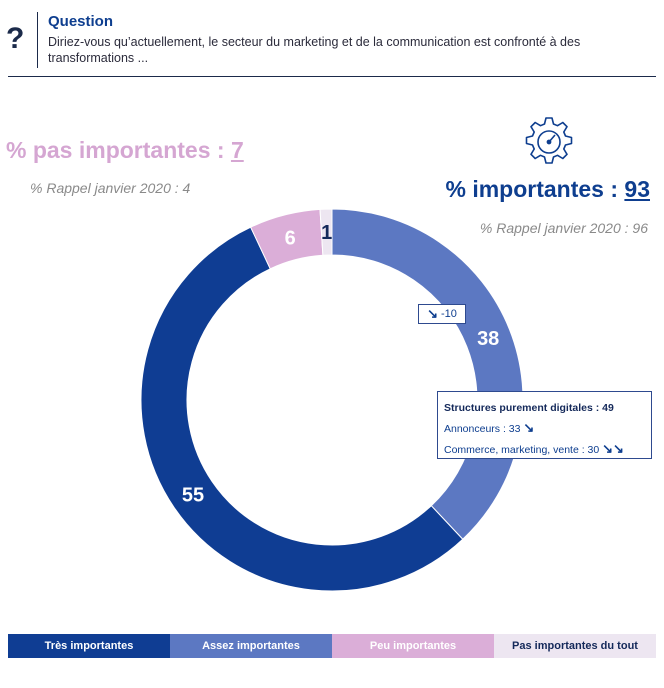  I want to click on importantes-value: 93, so click(637, 189).